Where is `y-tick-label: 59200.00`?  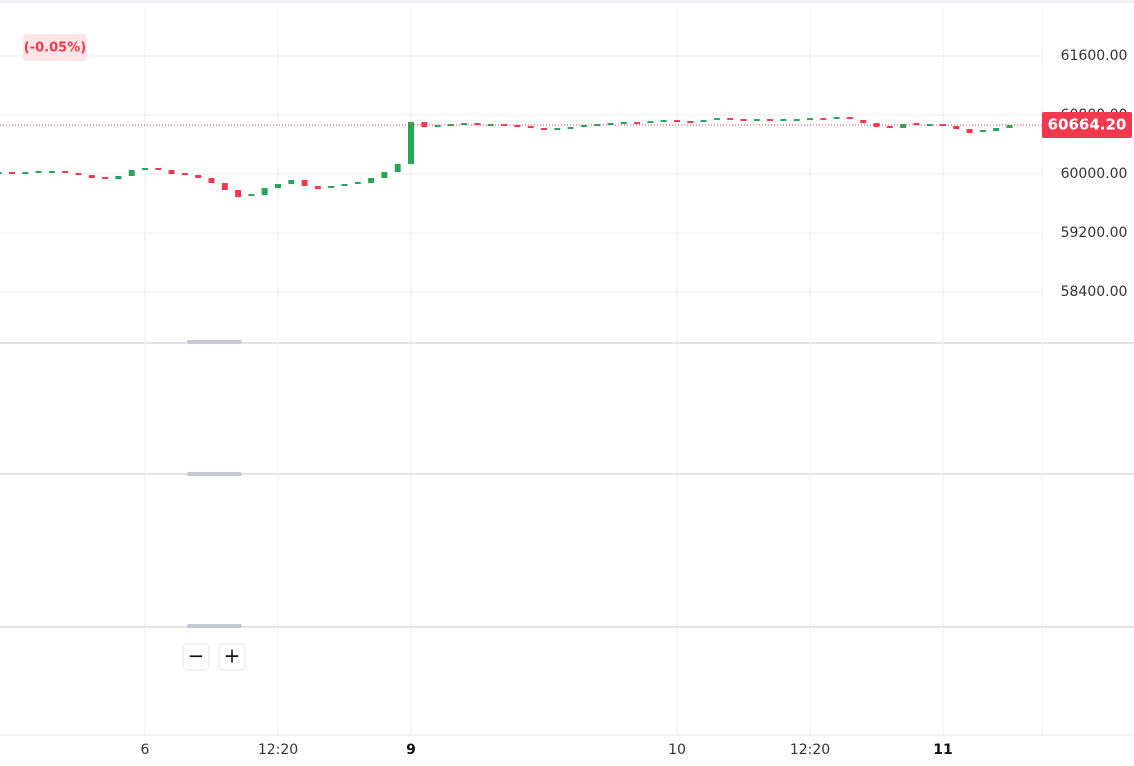
y-tick-label: 59200.00 is located at coordinates (1094, 233).